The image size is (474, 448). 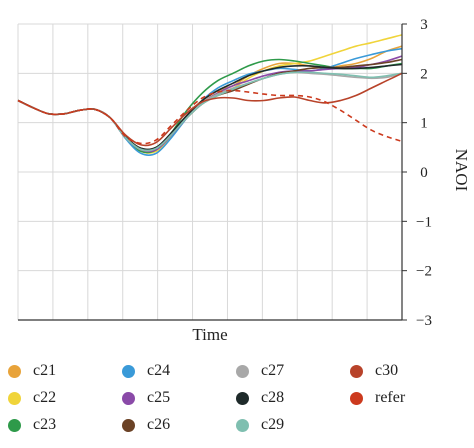 What do you see at coordinates (260, 425) in the screenshot?
I see `legend-item-c29: c29` at bounding box center [260, 425].